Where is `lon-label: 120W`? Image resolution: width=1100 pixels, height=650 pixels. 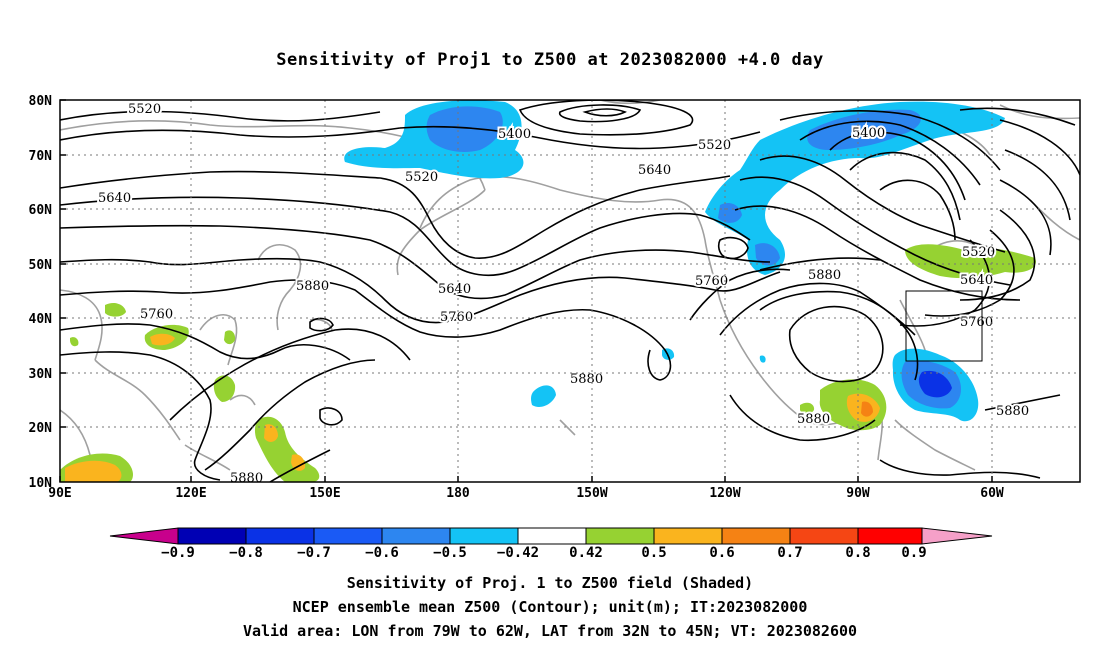
lon-label: 120W is located at coordinates (724, 493).